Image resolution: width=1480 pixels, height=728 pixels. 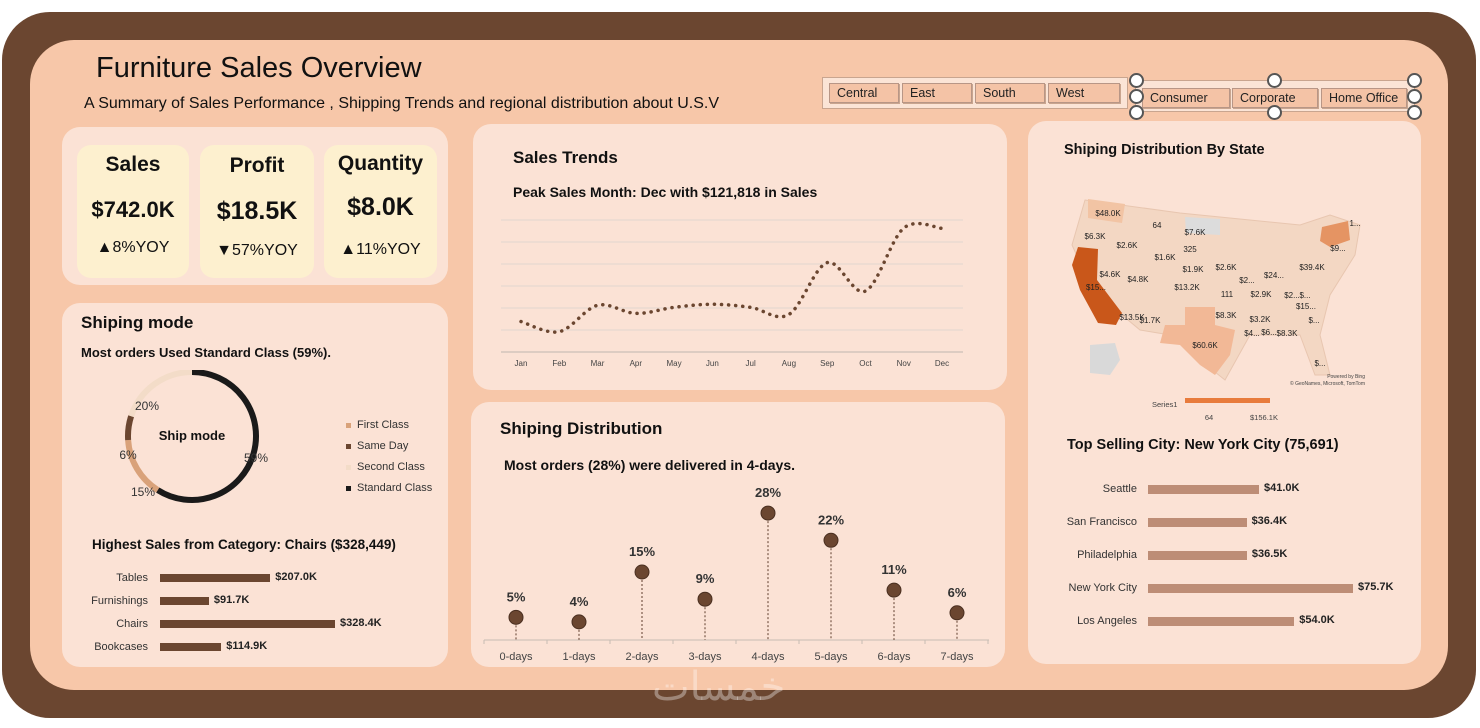 What do you see at coordinates (1274, 112) in the screenshot?
I see `resize-handle-bottom-middle` at bounding box center [1274, 112].